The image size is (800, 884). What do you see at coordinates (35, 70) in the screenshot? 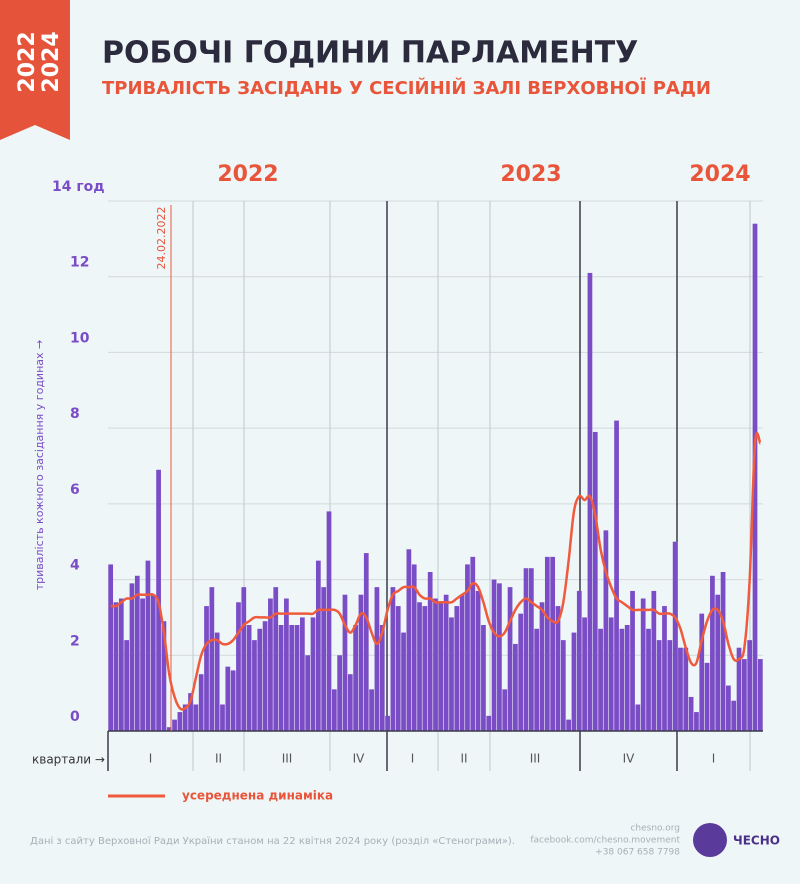
I see `year-ribbon` at bounding box center [35, 70].